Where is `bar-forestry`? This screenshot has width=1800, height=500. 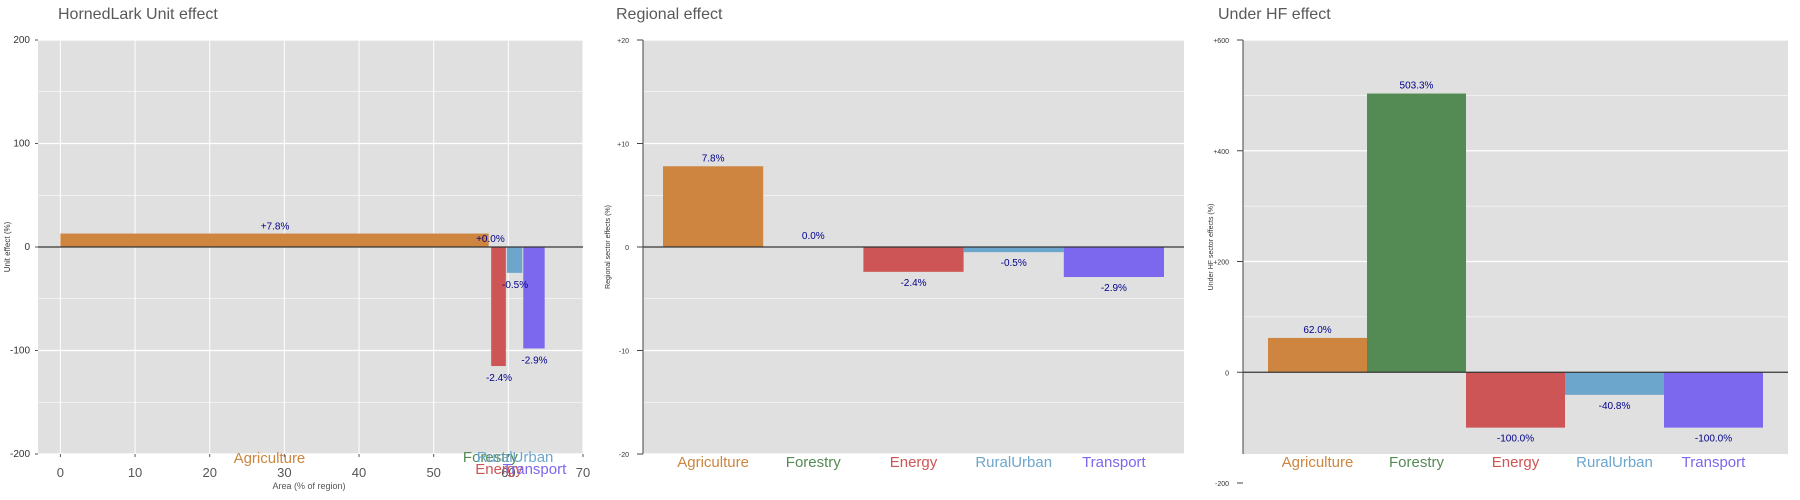 bar-forestry is located at coordinates (1416, 233).